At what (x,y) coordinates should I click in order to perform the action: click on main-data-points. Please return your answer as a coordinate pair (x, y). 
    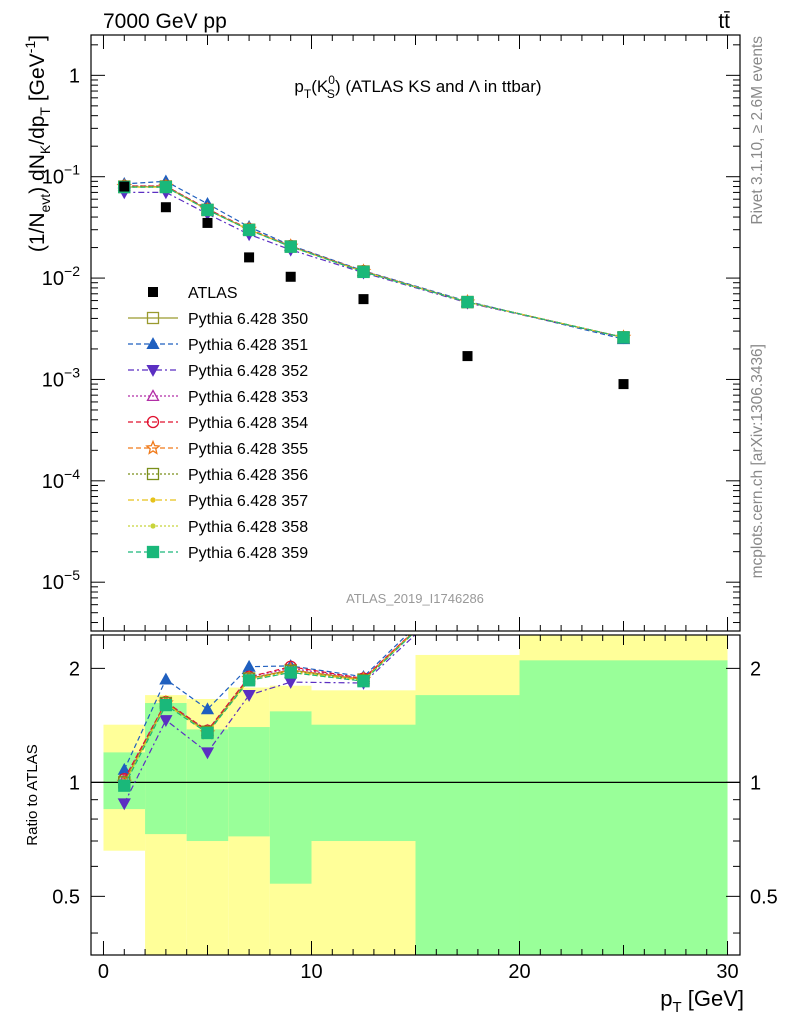
    Looking at the image, I should click on (374, 285).